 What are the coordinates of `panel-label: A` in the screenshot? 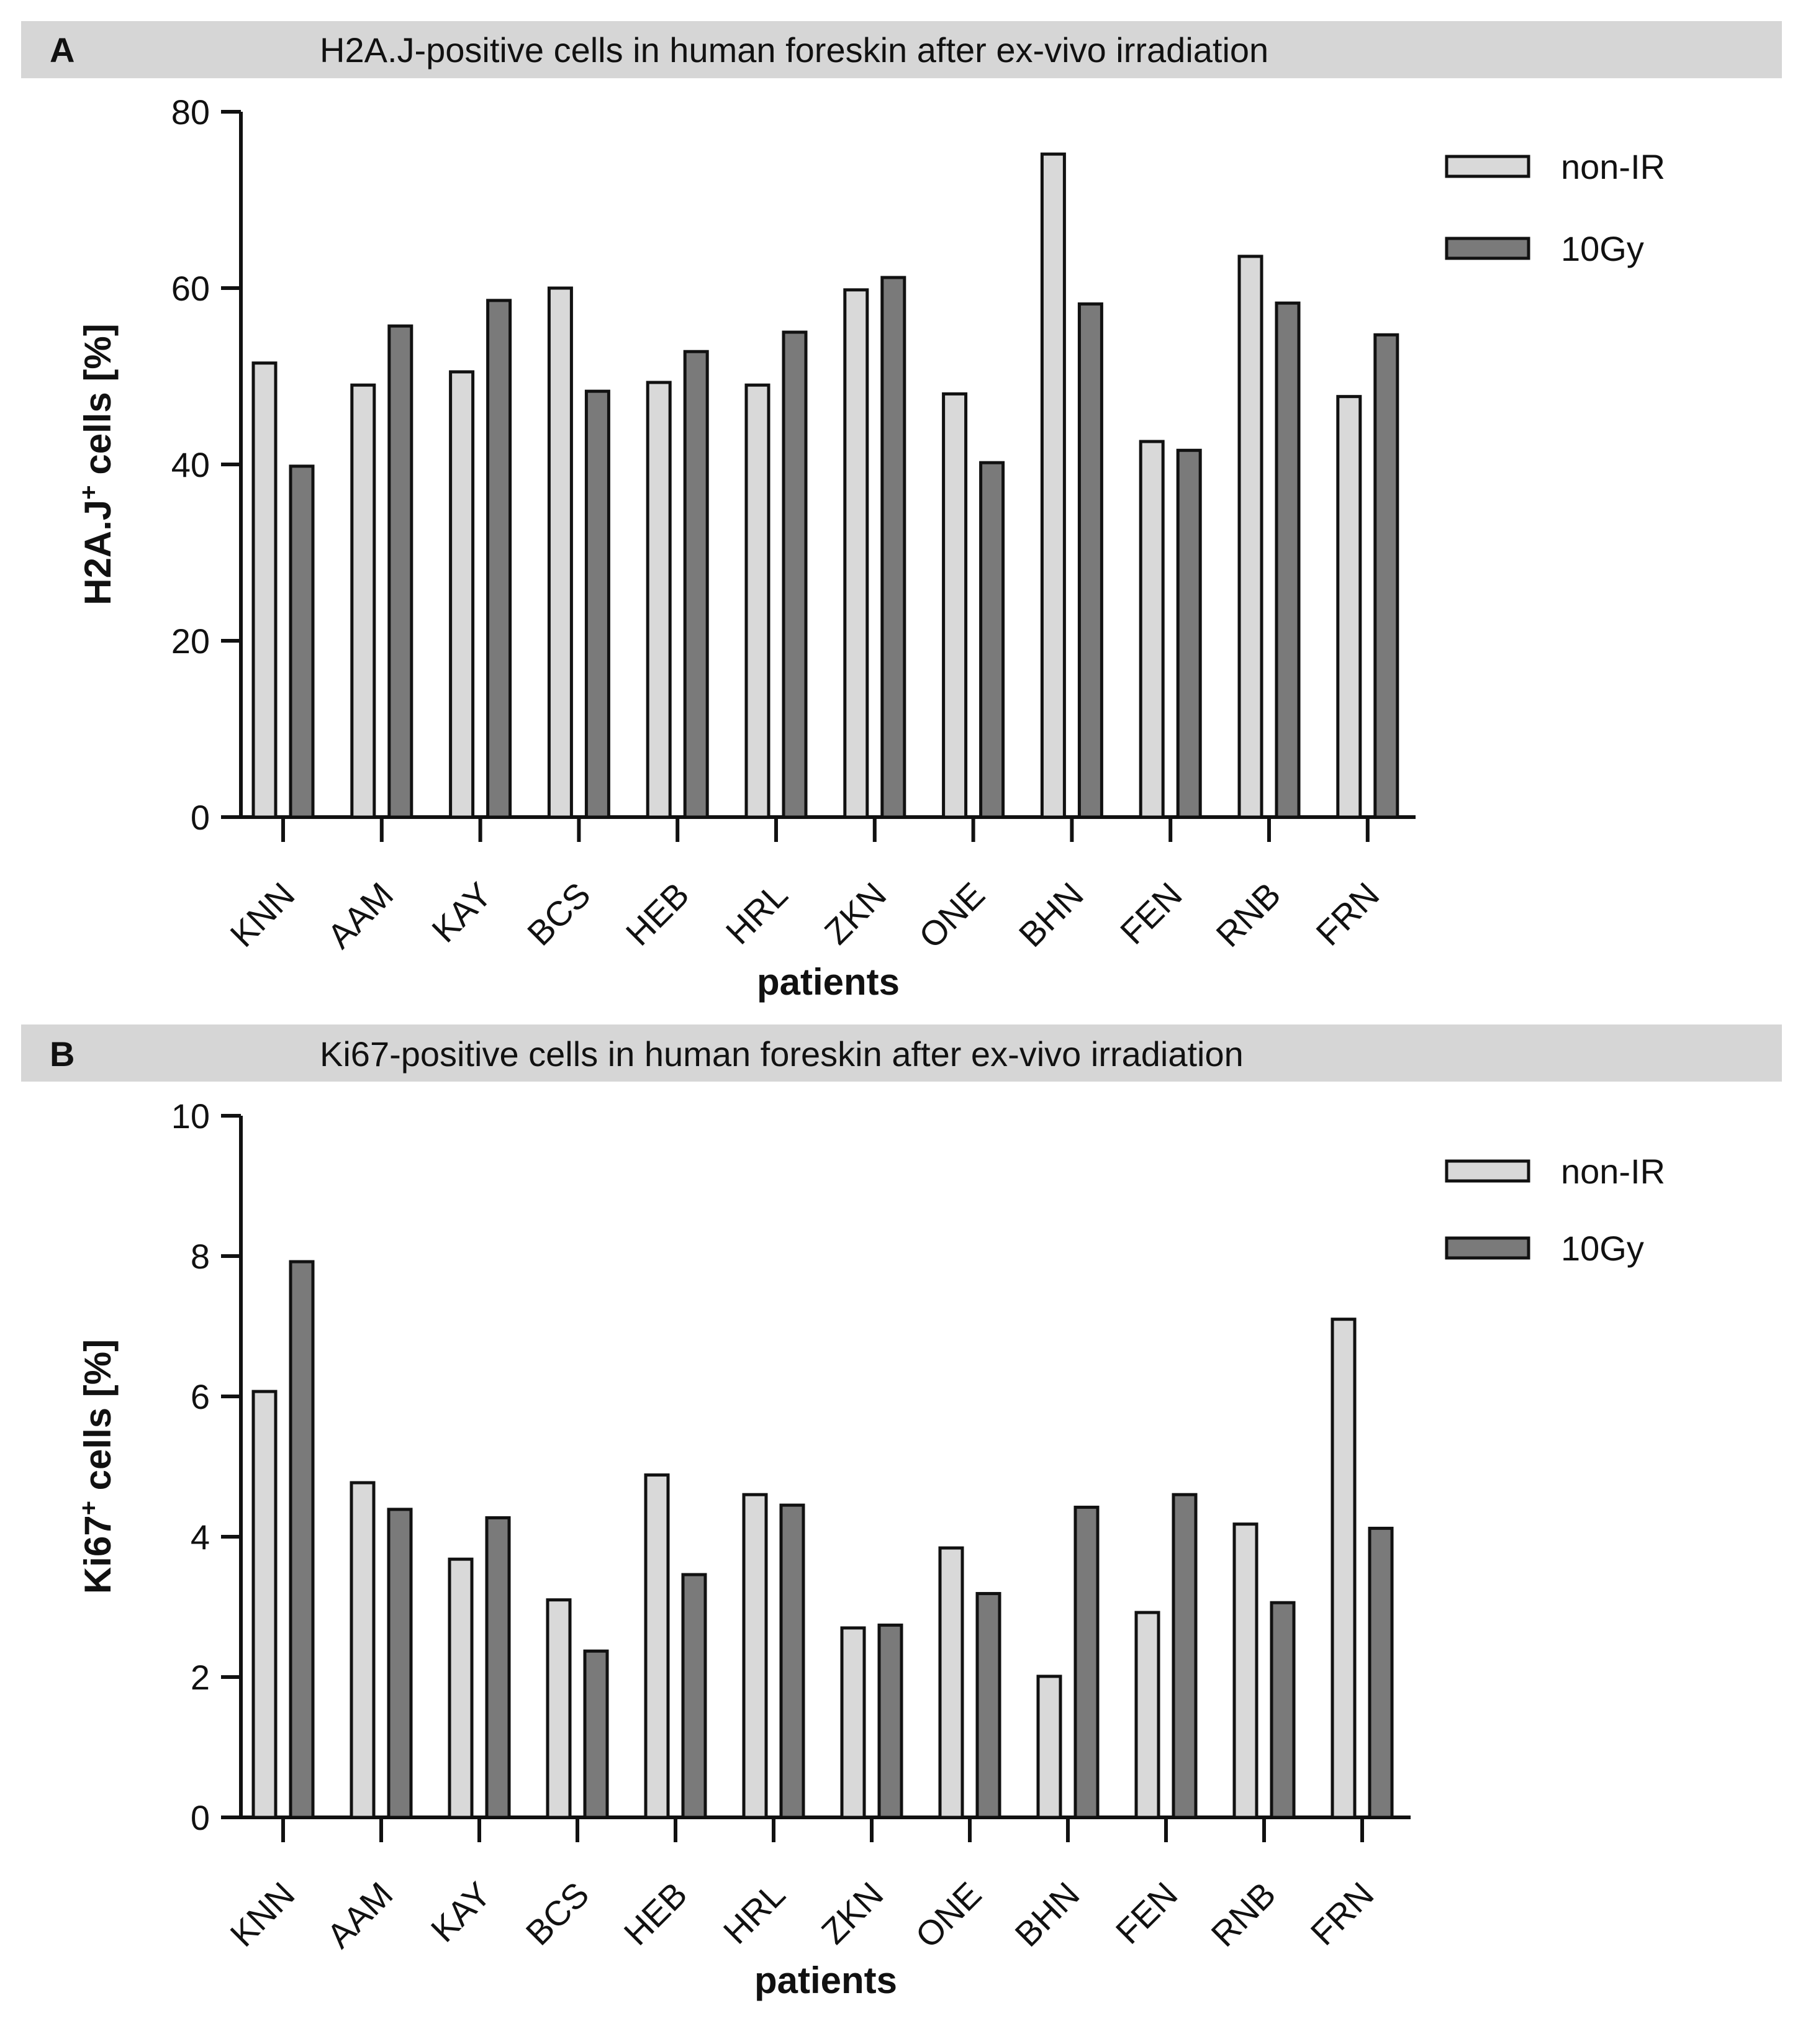 It's located at (62, 50).